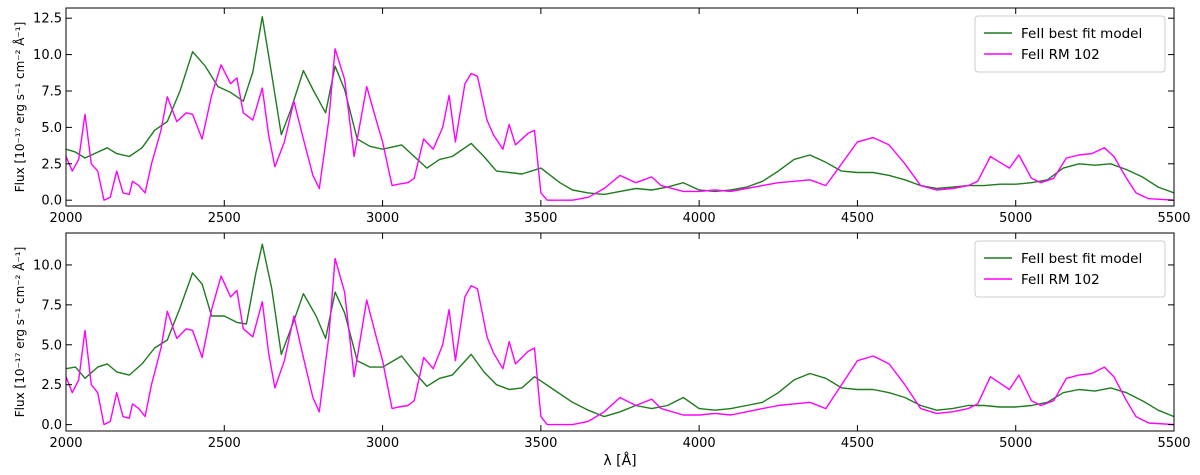  What do you see at coordinates (619, 460) in the screenshot?
I see `x-axis-label: λ [Å]` at bounding box center [619, 460].